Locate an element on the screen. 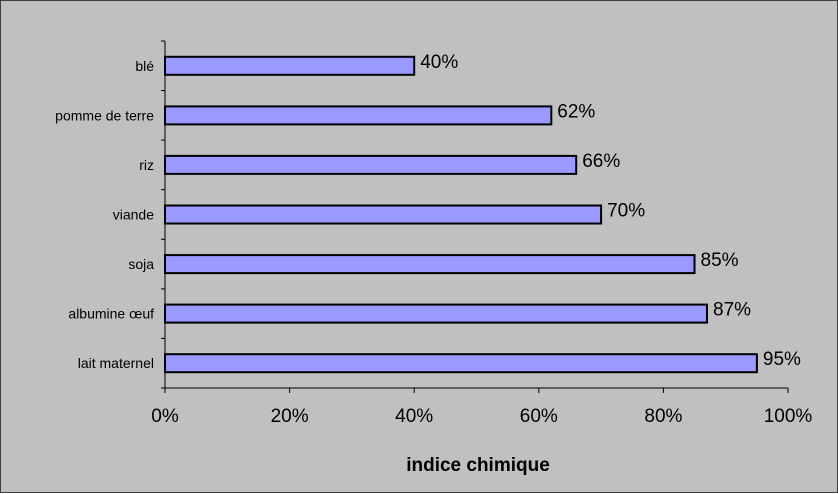 This screenshot has height=494, width=838. bar-lait-maternel is located at coordinates (461, 363).